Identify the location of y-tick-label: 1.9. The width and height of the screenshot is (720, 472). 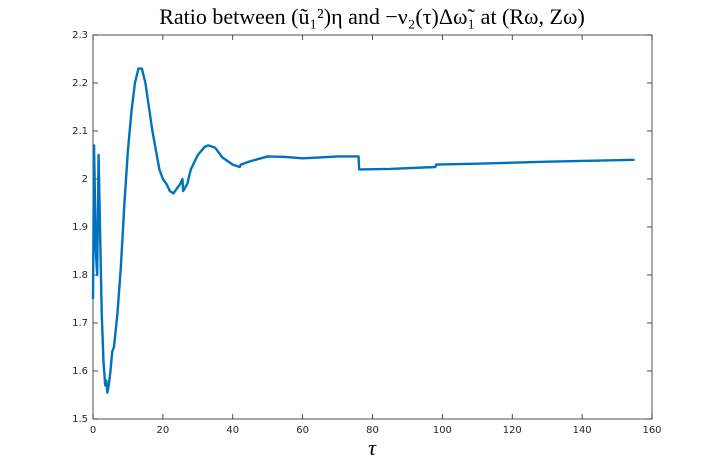
(80, 227).